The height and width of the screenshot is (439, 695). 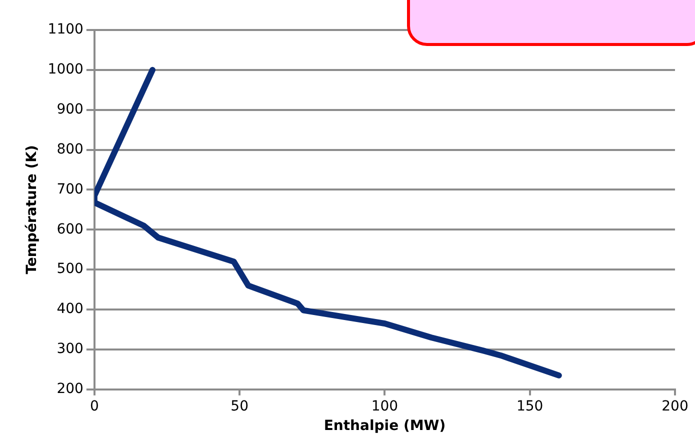 What do you see at coordinates (384, 406) in the screenshot?
I see `x-tick-label: 100` at bounding box center [384, 406].